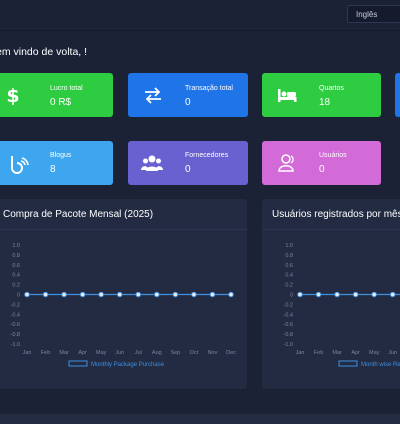 The width and height of the screenshot is (400, 424). Describe the element at coordinates (44, 52) in the screenshot. I see `welcome-message: em vindo de volta, !` at that location.